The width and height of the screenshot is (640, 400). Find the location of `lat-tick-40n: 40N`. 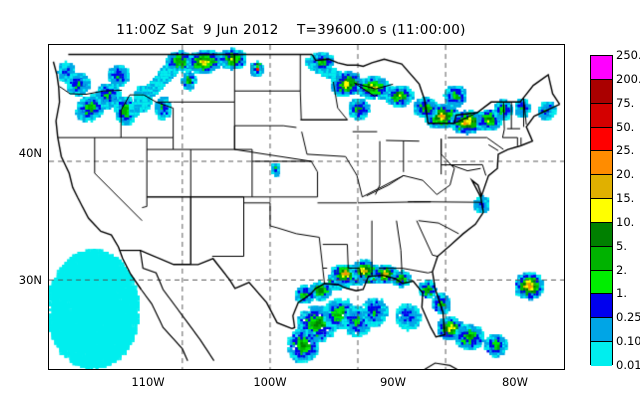

lat-tick-40n: 40N is located at coordinates (30, 153).